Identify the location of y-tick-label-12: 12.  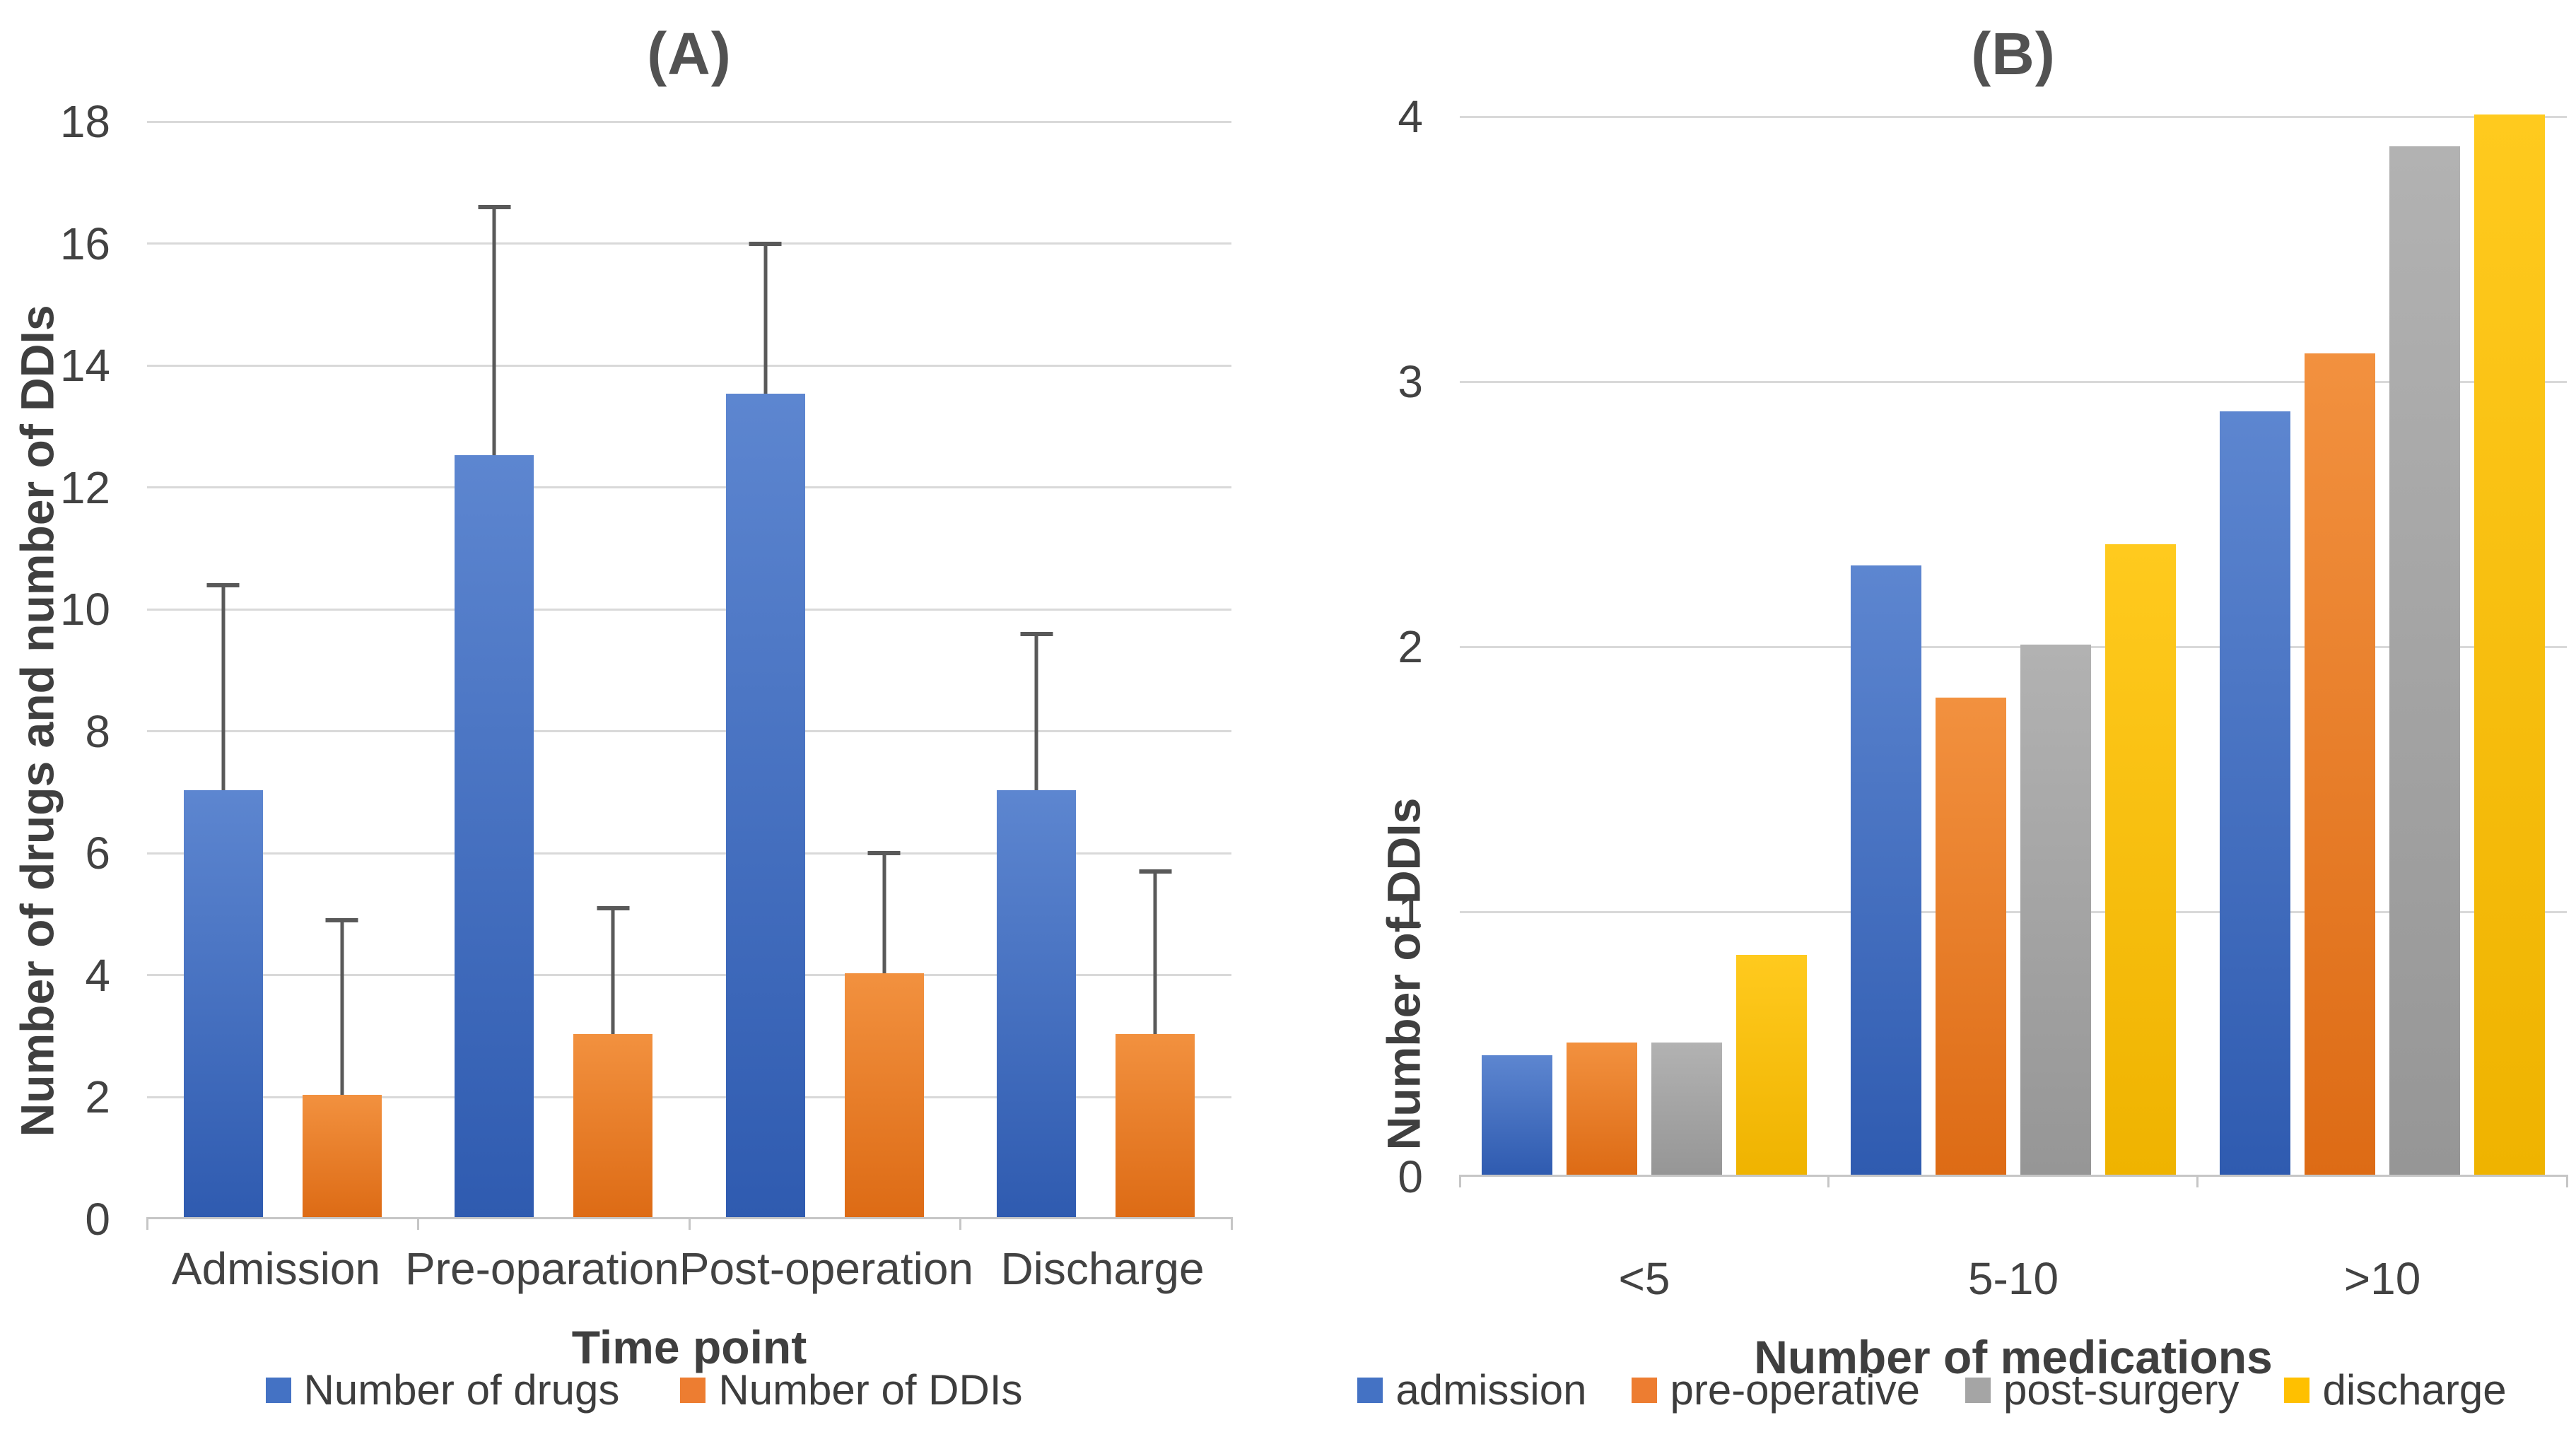
(85, 488).